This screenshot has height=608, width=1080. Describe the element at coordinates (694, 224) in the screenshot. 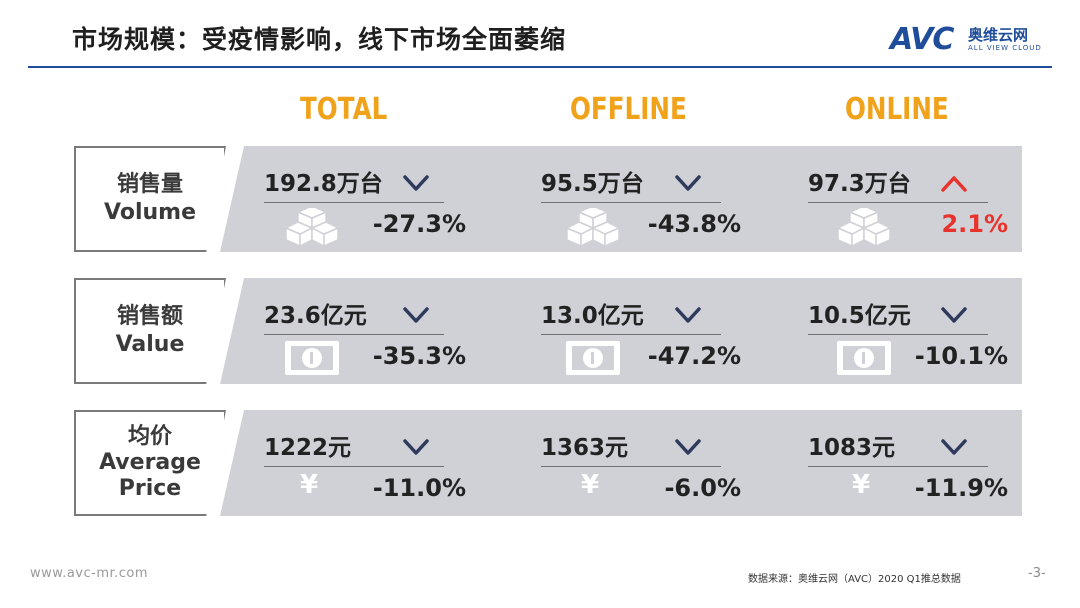

I see `metric-change: -43.8%` at that location.